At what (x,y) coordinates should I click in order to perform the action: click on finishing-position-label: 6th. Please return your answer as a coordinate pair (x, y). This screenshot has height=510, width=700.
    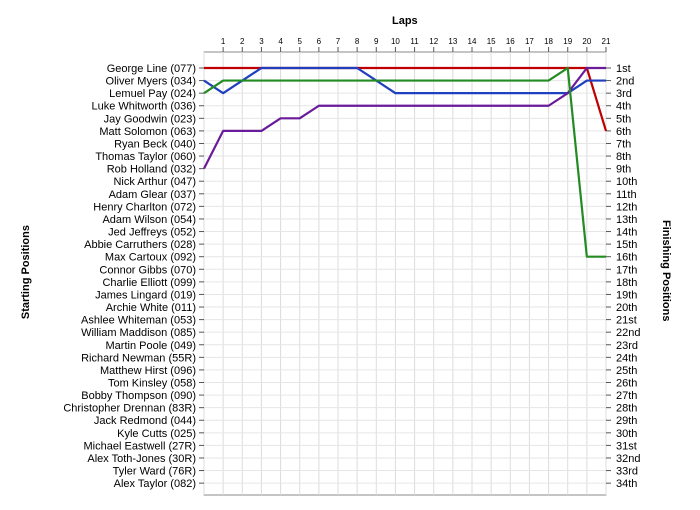
    Looking at the image, I should click on (623, 132).